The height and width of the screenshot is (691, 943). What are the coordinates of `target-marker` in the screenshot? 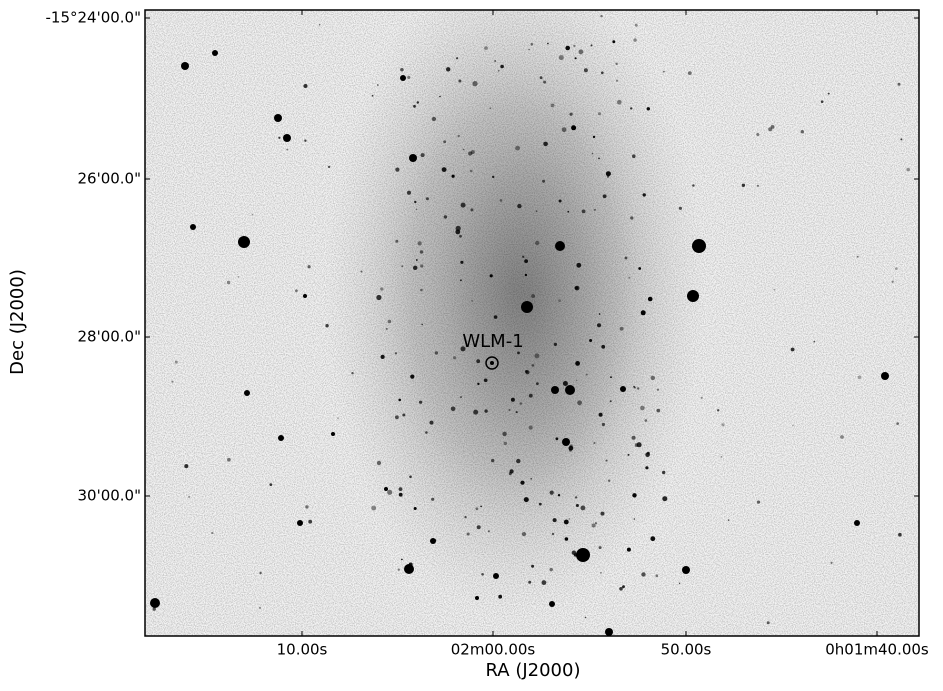 It's located at (492, 363).